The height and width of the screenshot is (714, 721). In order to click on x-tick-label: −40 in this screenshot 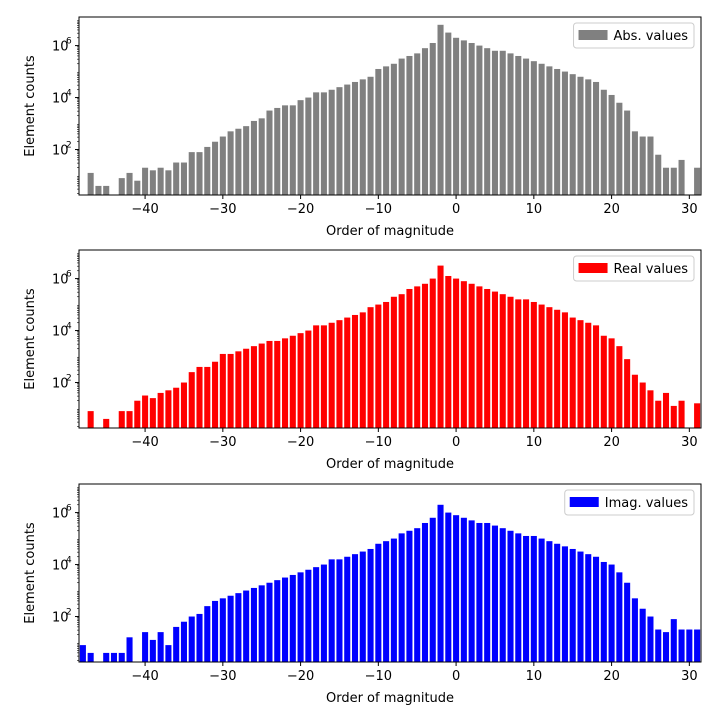, I will do `click(144, 442)`.